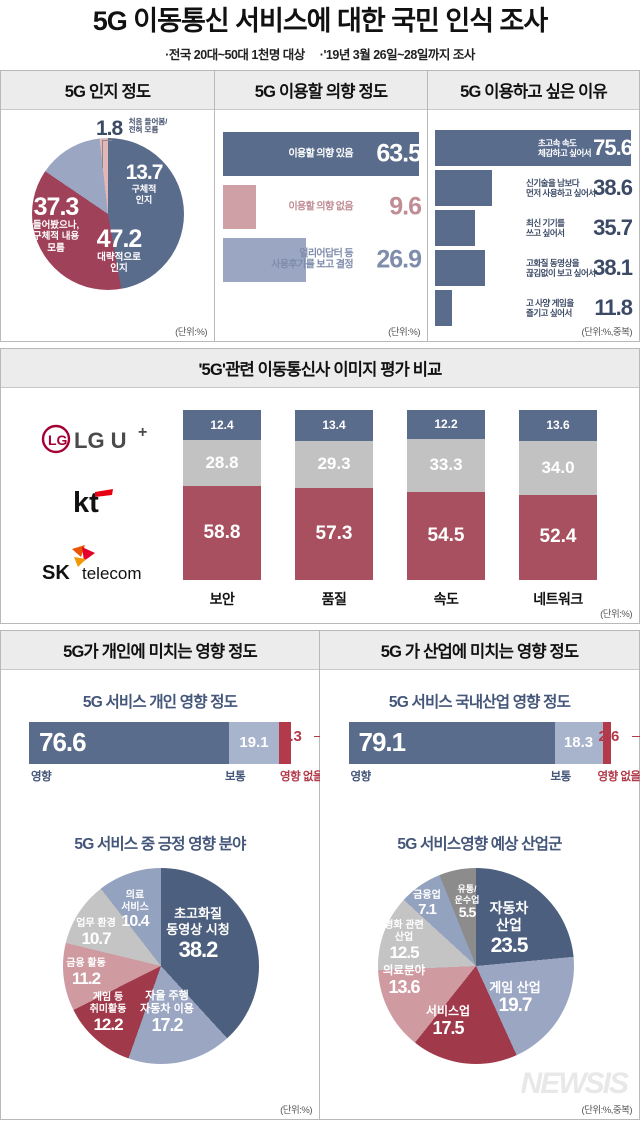 The width and height of the screenshot is (640, 1131). I want to click on personal-impact-bar-chart: 76.6 19.1 영향 보통 영향 없을 것 4.3, so click(182, 760).